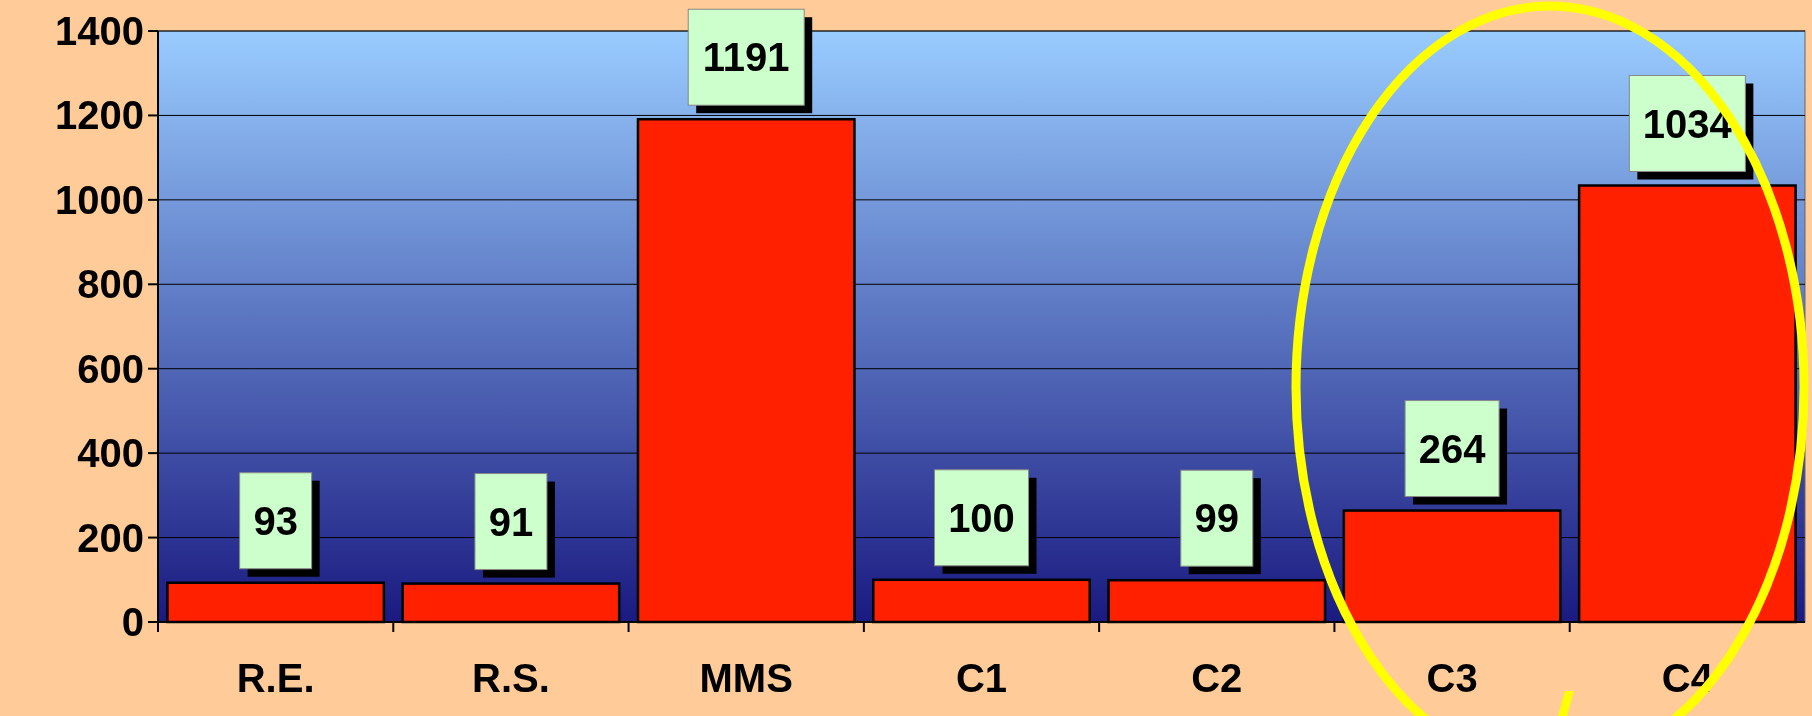  What do you see at coordinates (511, 521) in the screenshot?
I see `data-label: 91` at bounding box center [511, 521].